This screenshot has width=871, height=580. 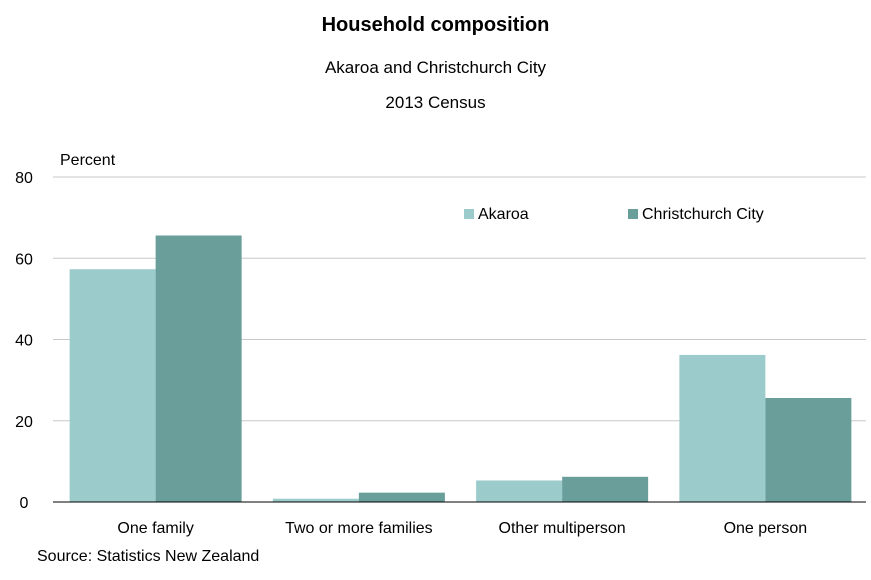 What do you see at coordinates (24, 178) in the screenshot?
I see `y-tick-label-80: 80` at bounding box center [24, 178].